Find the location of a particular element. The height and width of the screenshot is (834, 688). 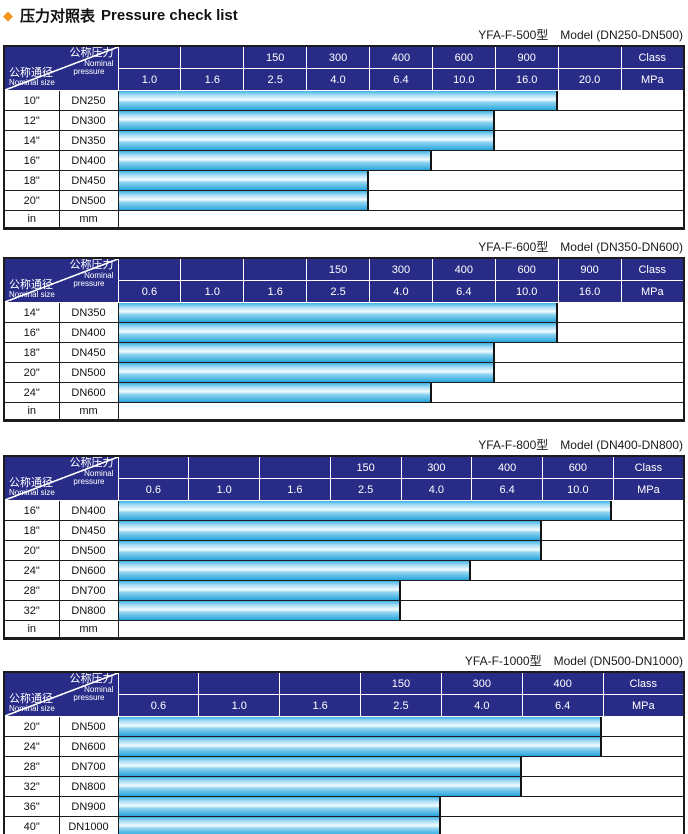

size-inch-cell: 24" is located at coordinates (31, 746).